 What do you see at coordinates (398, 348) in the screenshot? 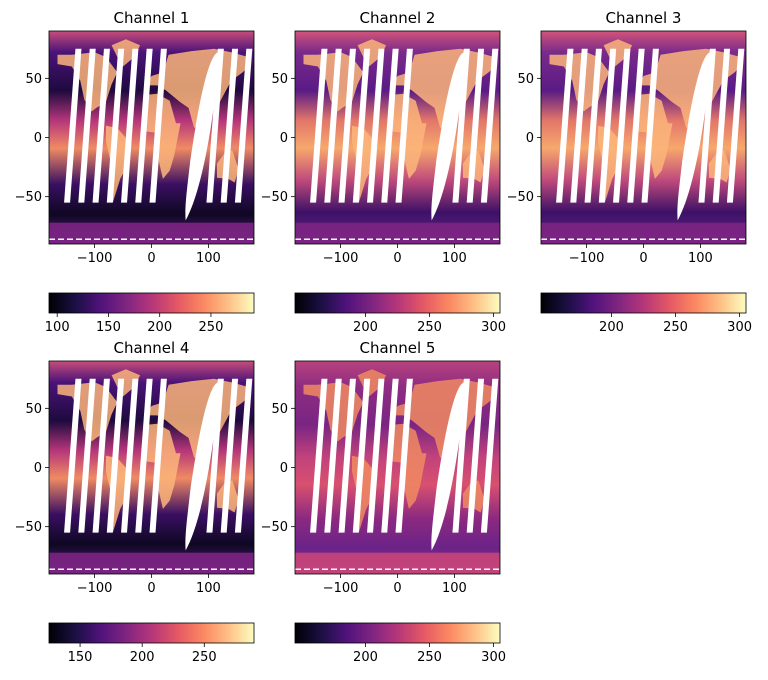
I see `panel-title: Channel 5` at bounding box center [398, 348].